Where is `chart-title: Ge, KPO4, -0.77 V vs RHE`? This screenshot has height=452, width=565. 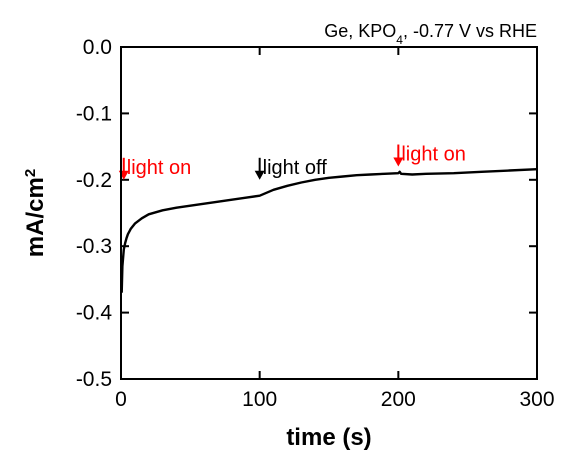
chart-title: Ge, KPO4, -0.77 V vs RHE is located at coordinates (430, 34).